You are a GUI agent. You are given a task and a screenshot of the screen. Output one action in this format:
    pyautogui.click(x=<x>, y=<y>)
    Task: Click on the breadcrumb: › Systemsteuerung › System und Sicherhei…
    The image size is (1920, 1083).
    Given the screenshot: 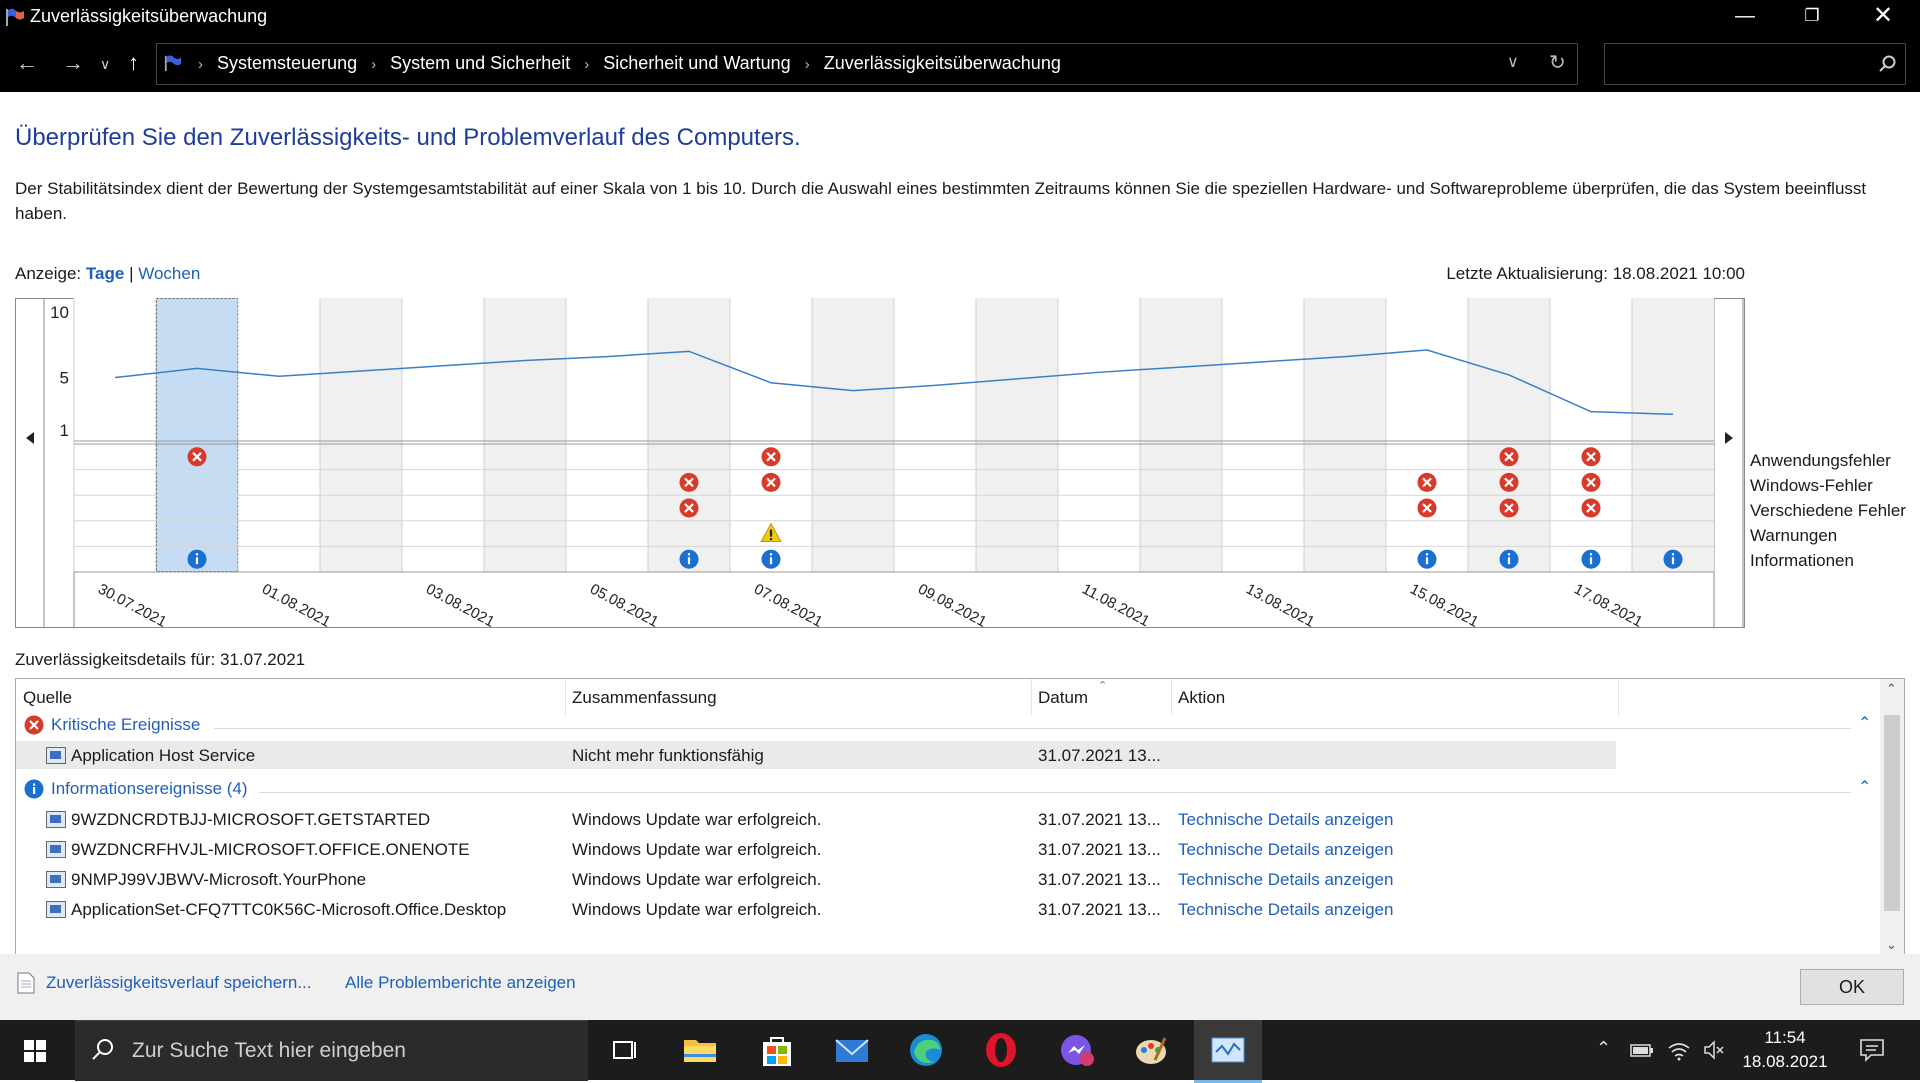 What is the action you would take?
    pyautogui.click(x=867, y=64)
    